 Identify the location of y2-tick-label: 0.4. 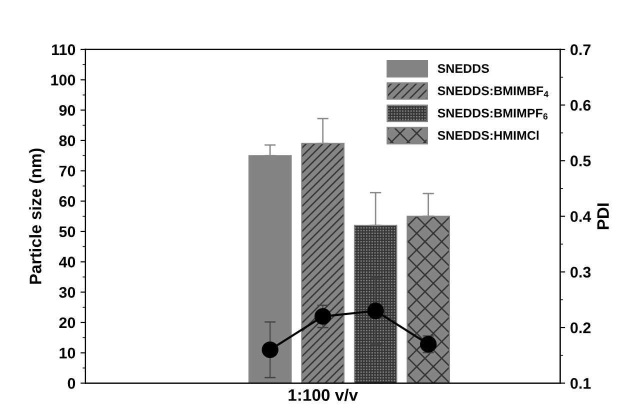
(581, 216).